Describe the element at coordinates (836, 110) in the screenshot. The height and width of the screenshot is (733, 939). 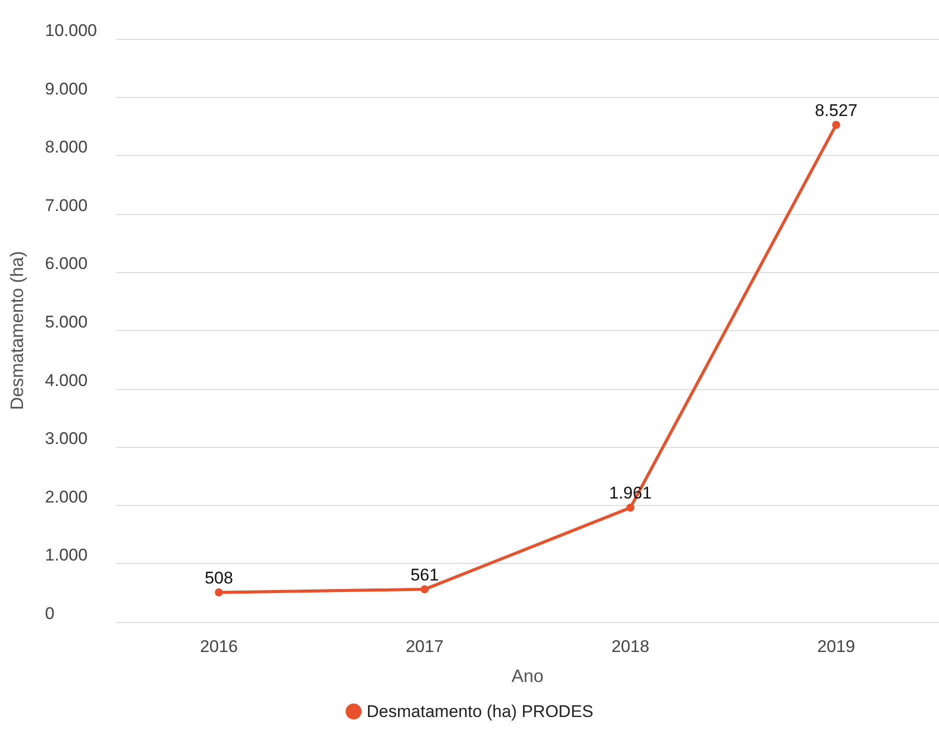
I see `data-label: 8.527` at that location.